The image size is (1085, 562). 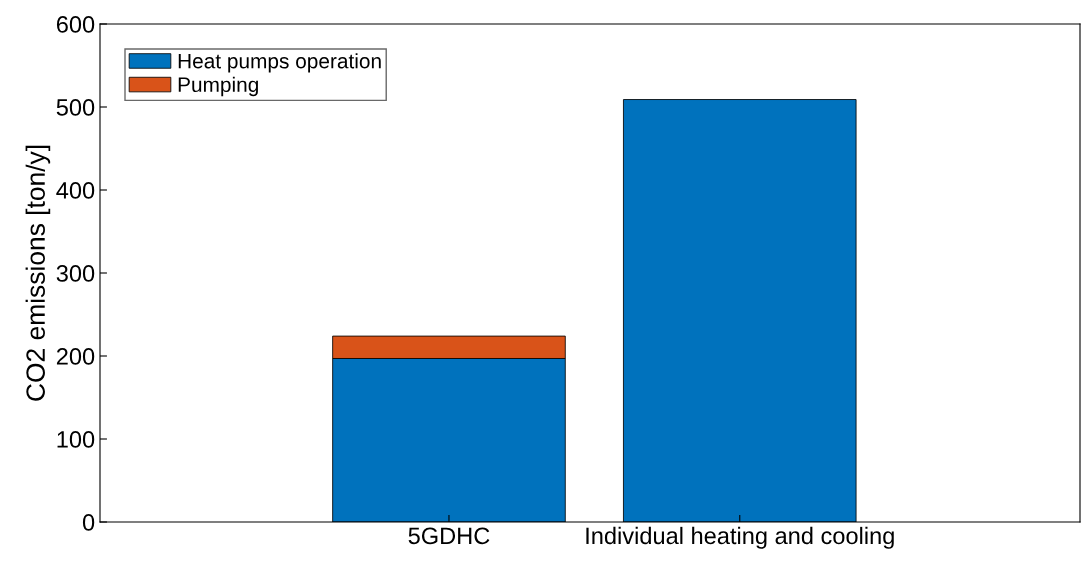 I want to click on y-tick-label: 600, so click(x=75, y=24).